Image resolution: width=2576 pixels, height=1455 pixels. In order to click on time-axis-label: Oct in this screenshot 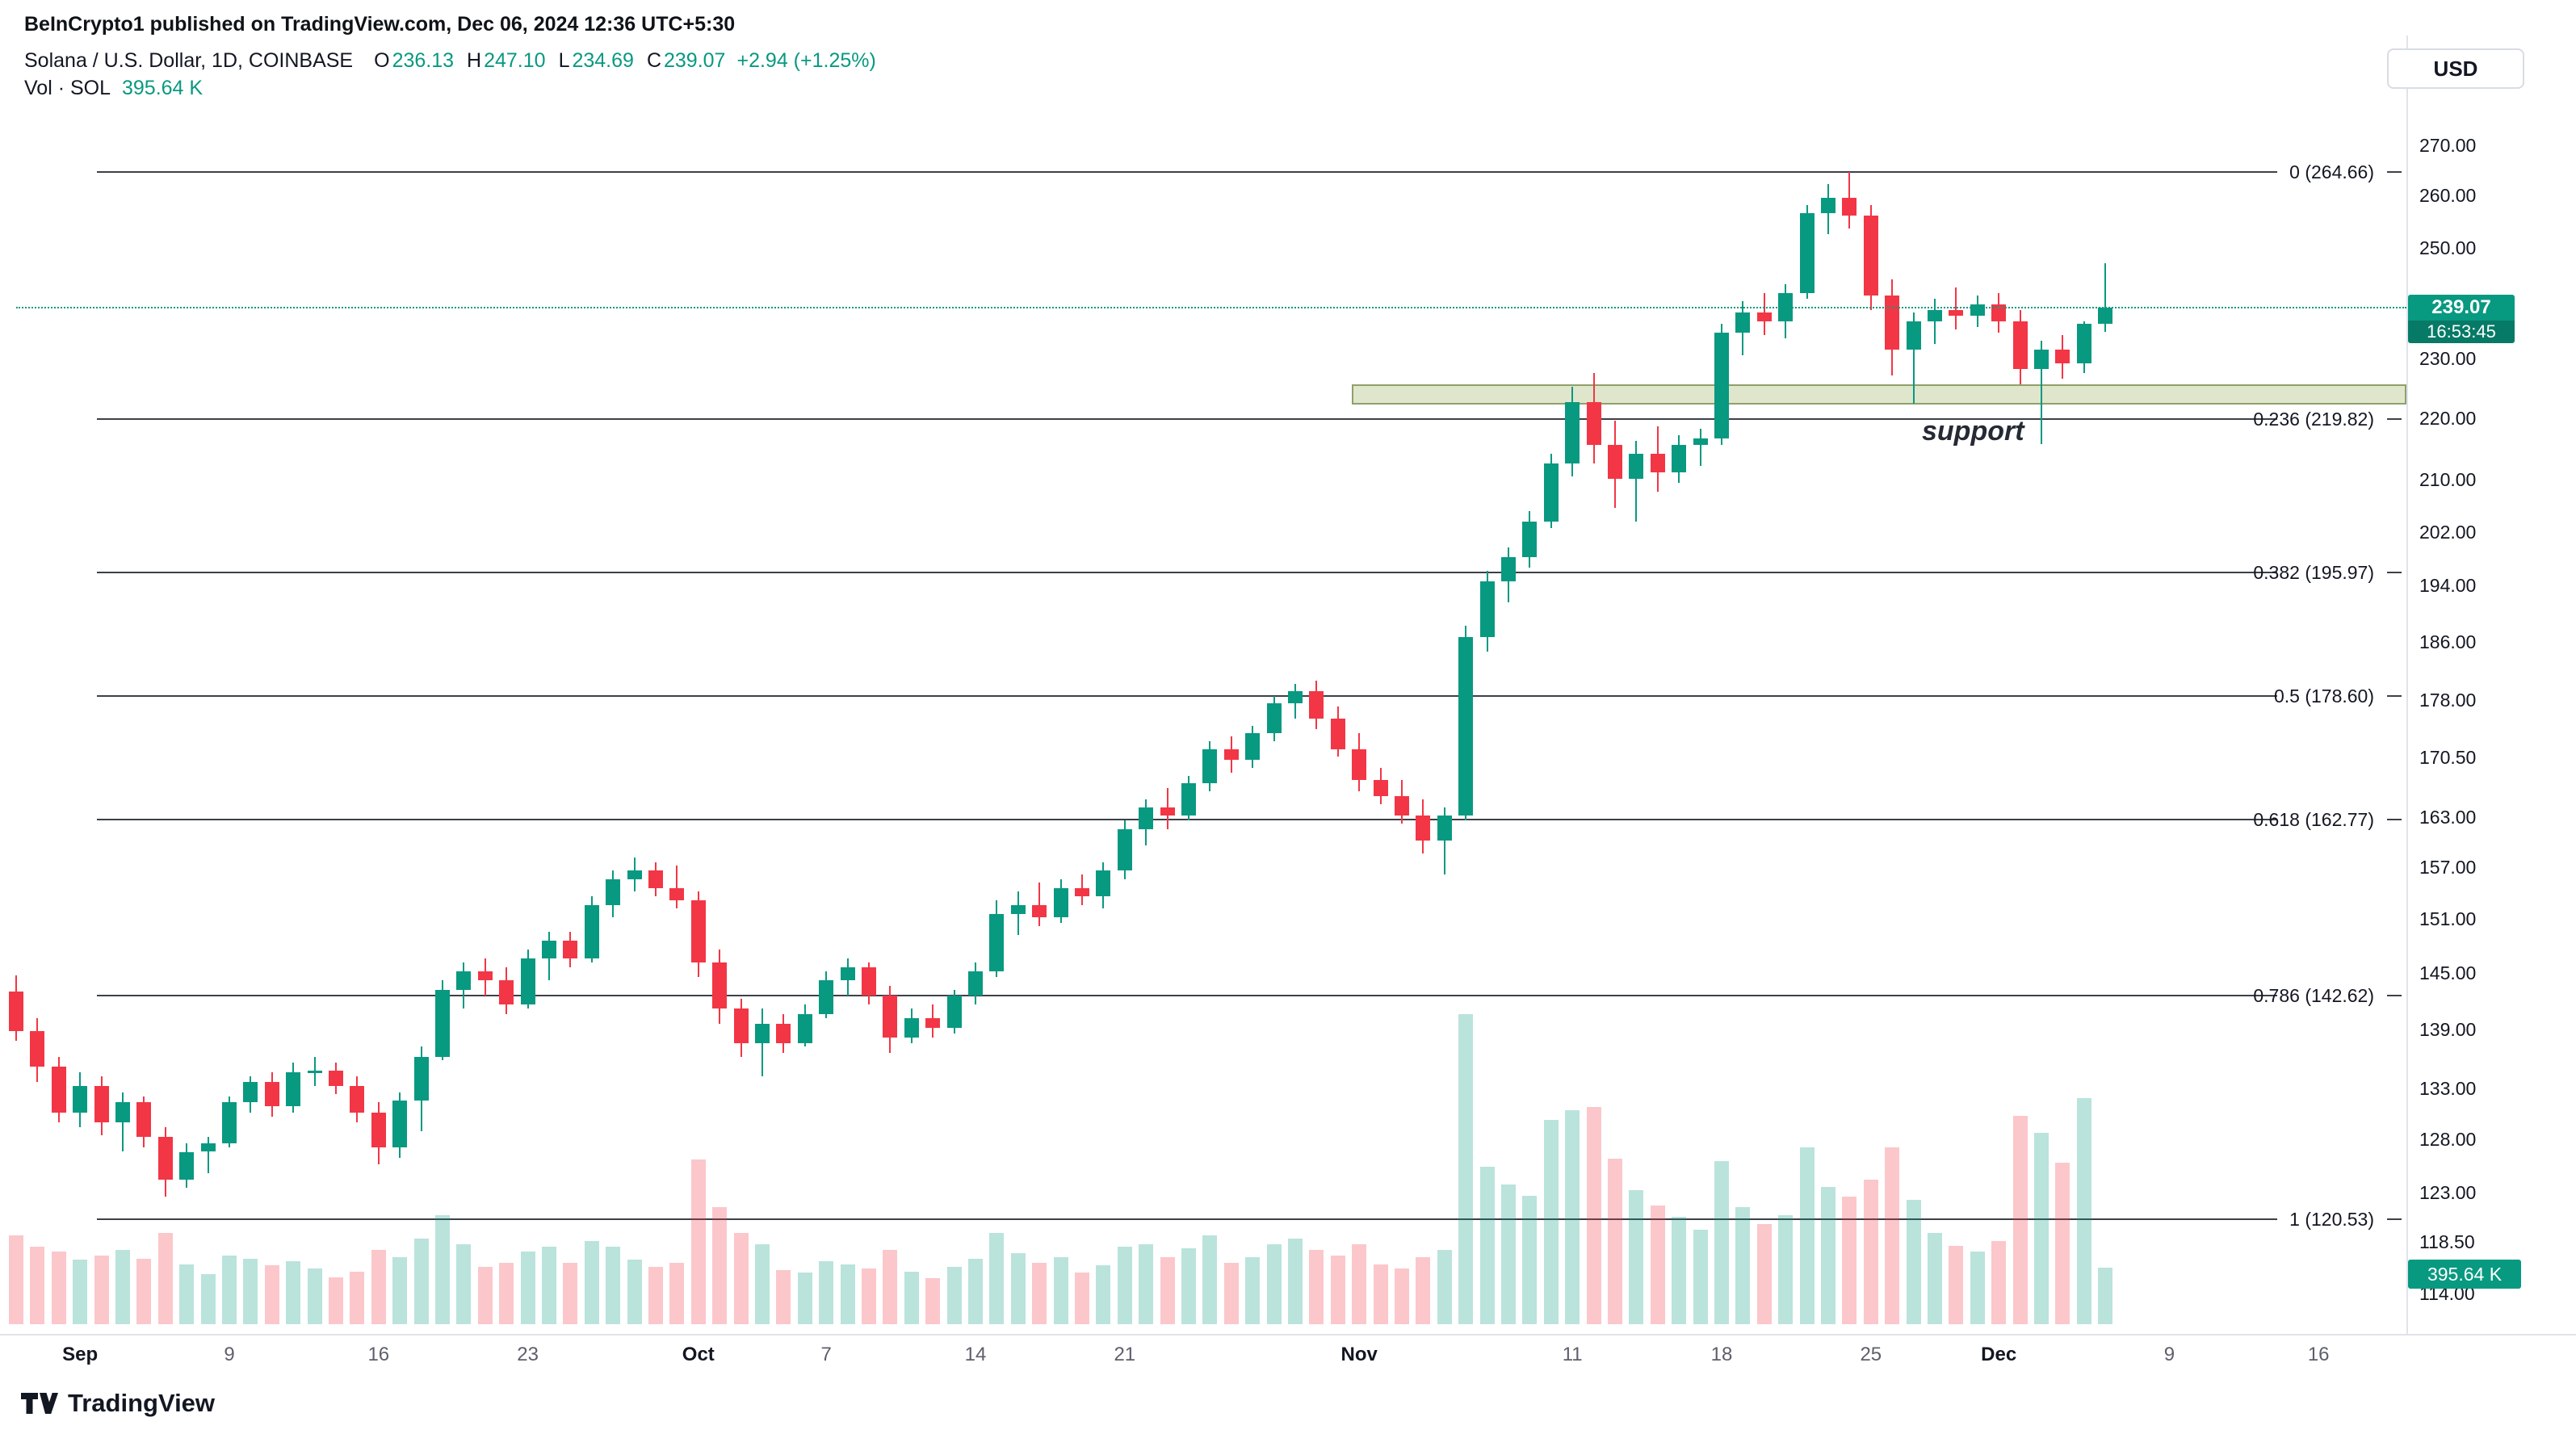, I will do `click(698, 1354)`.